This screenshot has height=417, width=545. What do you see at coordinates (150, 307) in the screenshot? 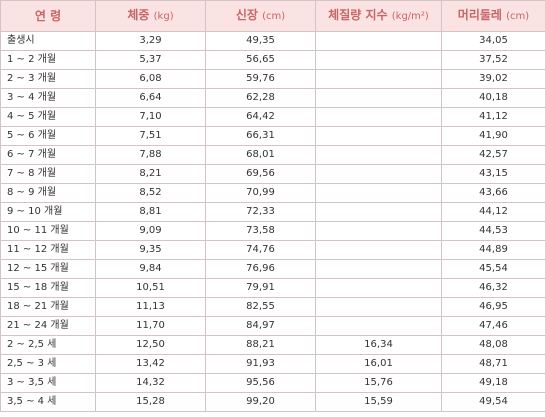
I see `cell-weight: 11,13` at bounding box center [150, 307].